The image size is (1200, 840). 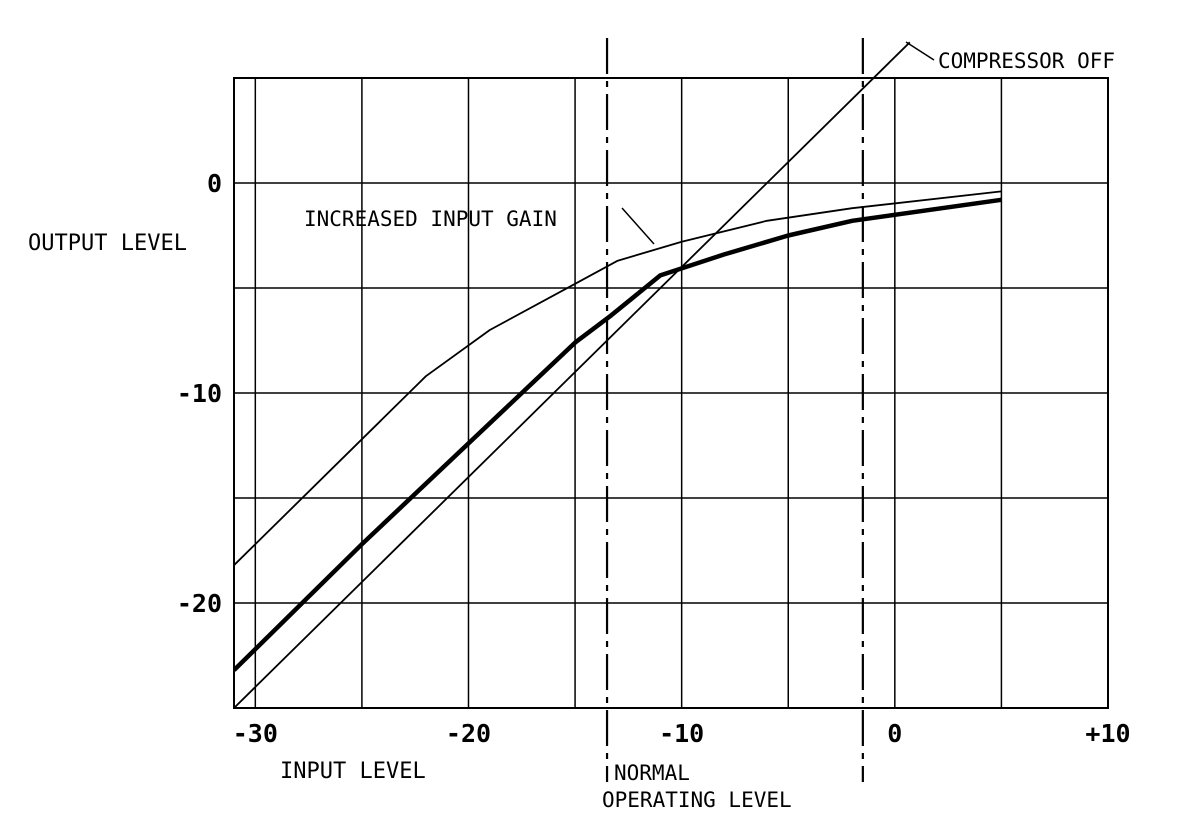 I want to click on y-tick-label: -20, so click(x=199, y=603).